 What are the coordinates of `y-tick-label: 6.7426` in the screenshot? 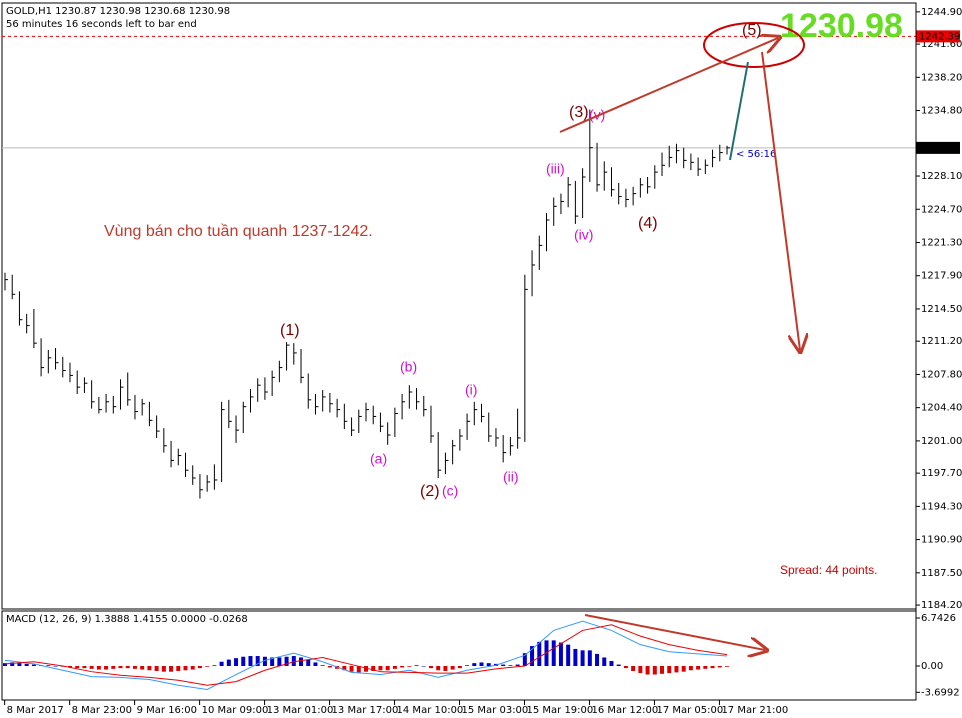 It's located at (938, 618).